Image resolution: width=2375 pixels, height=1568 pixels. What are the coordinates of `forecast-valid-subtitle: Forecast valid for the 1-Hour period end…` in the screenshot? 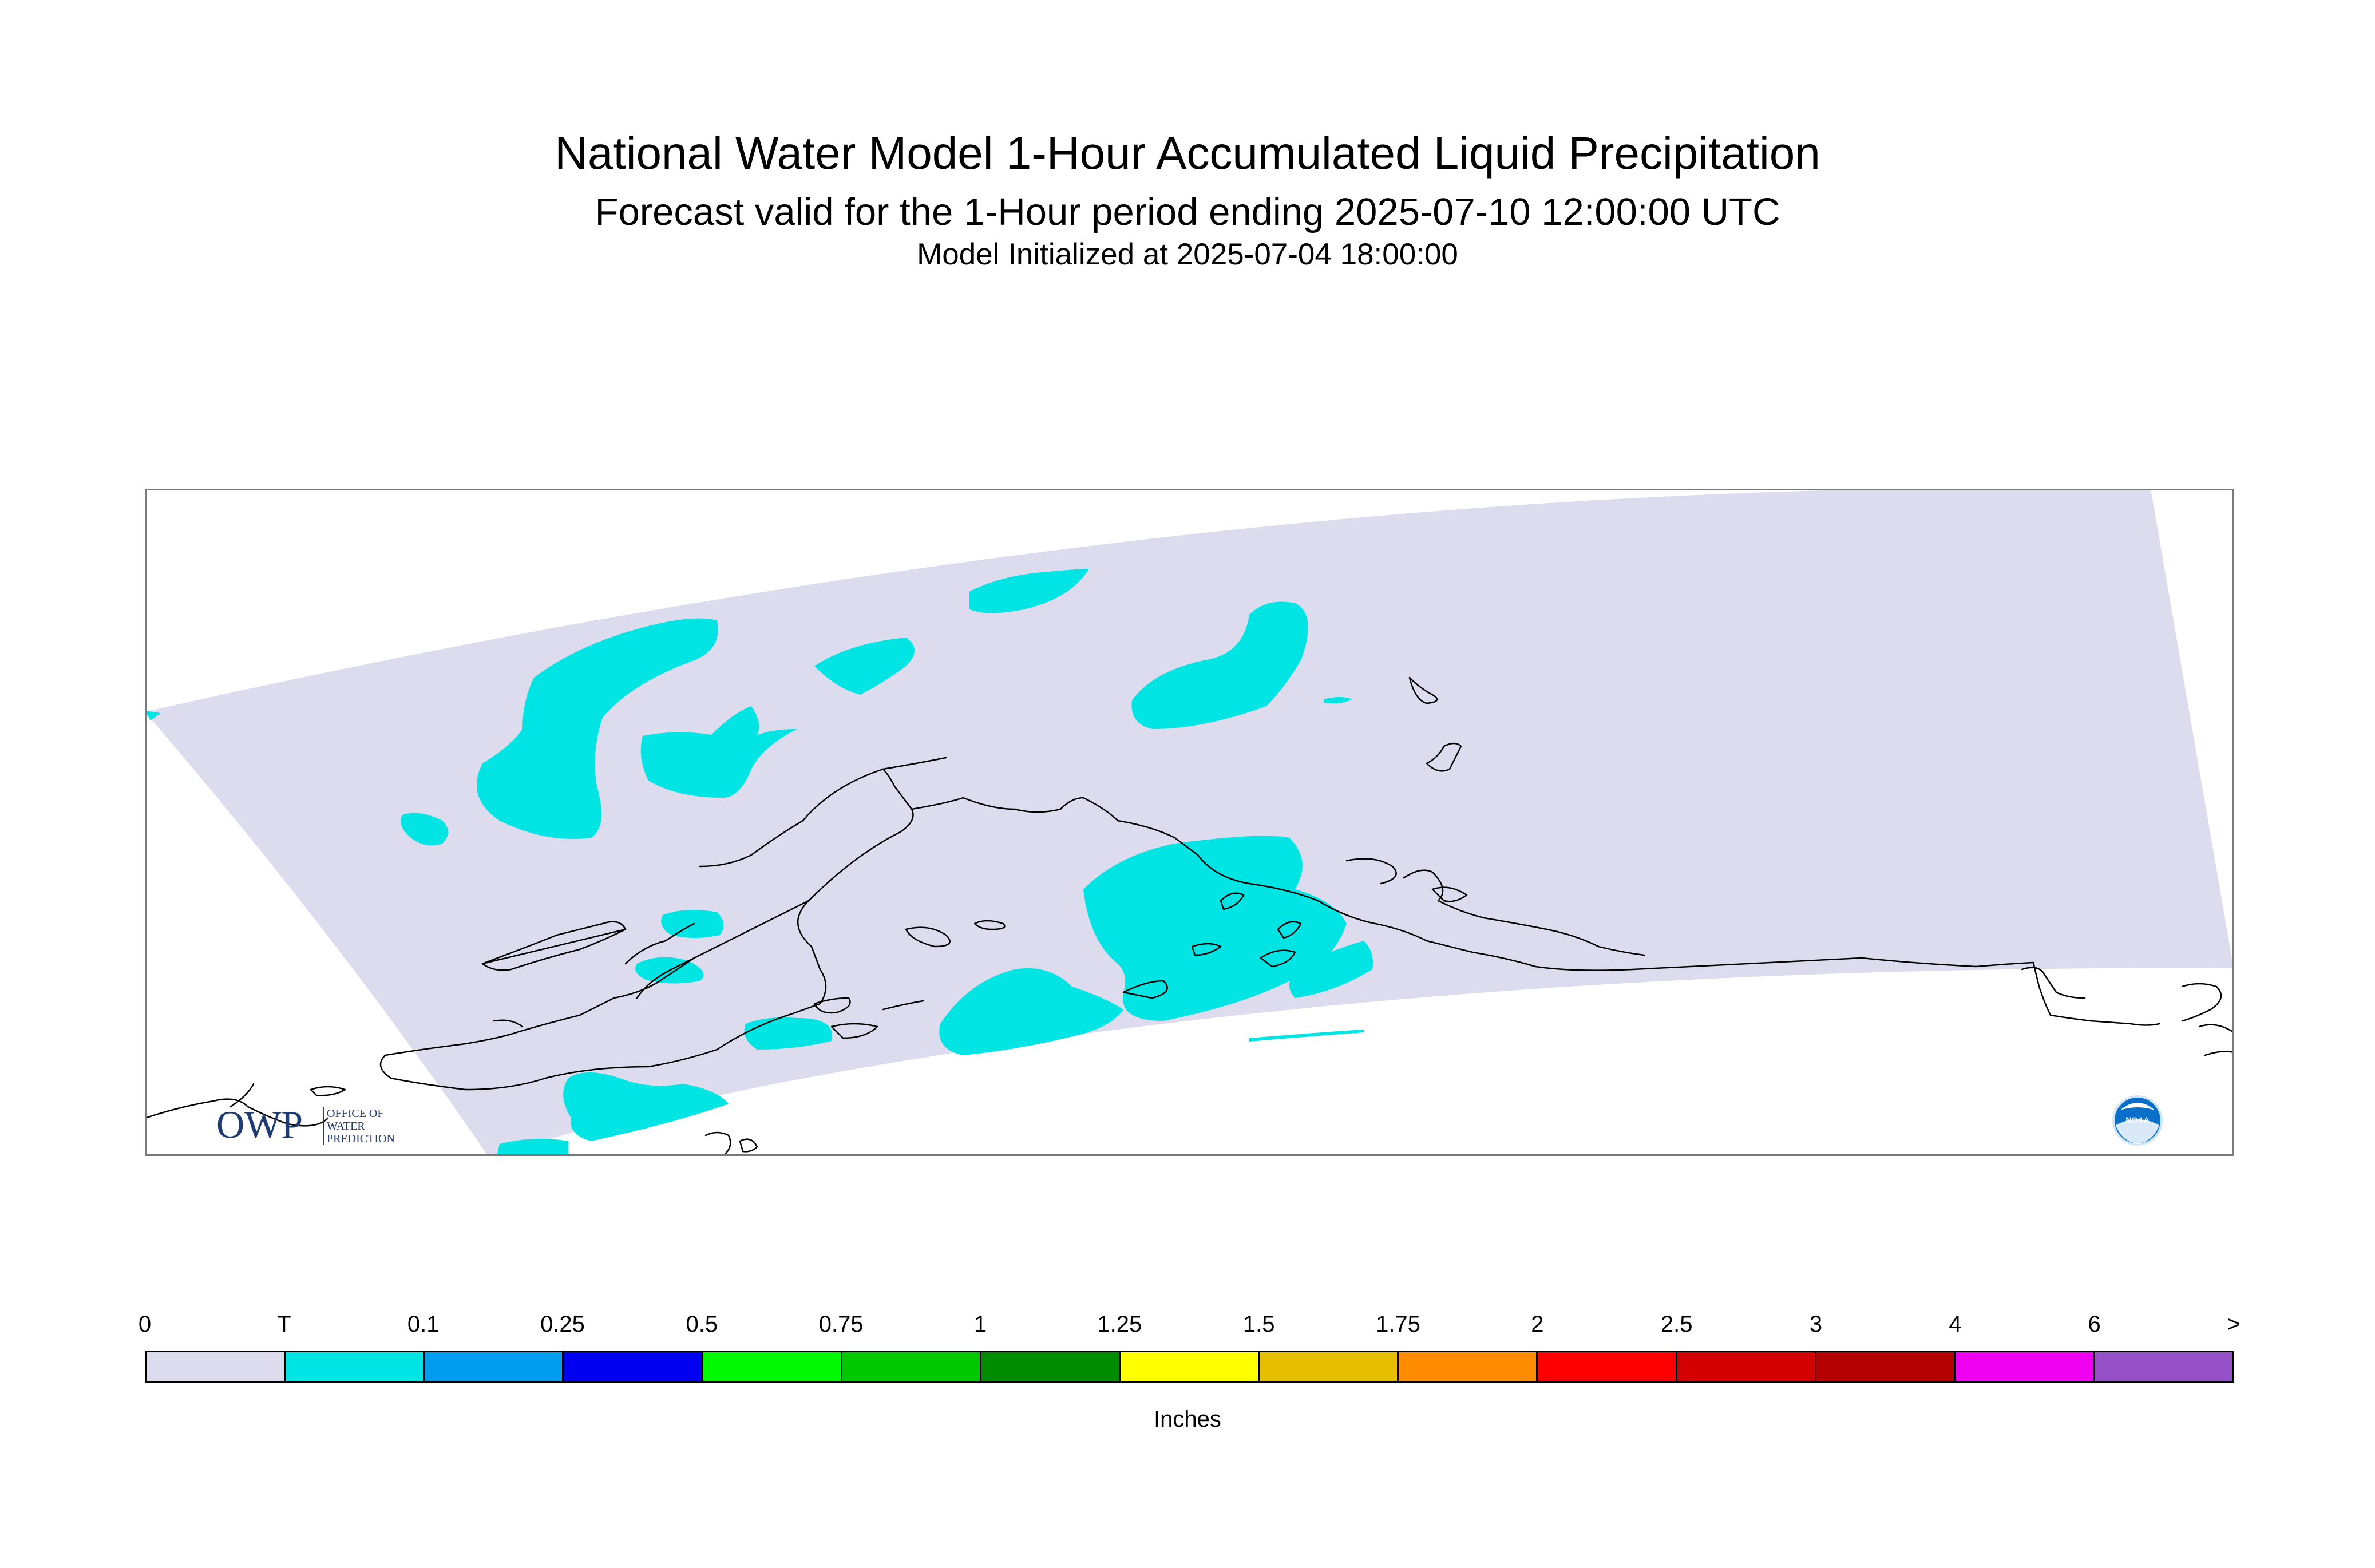 It's located at (1187, 212).